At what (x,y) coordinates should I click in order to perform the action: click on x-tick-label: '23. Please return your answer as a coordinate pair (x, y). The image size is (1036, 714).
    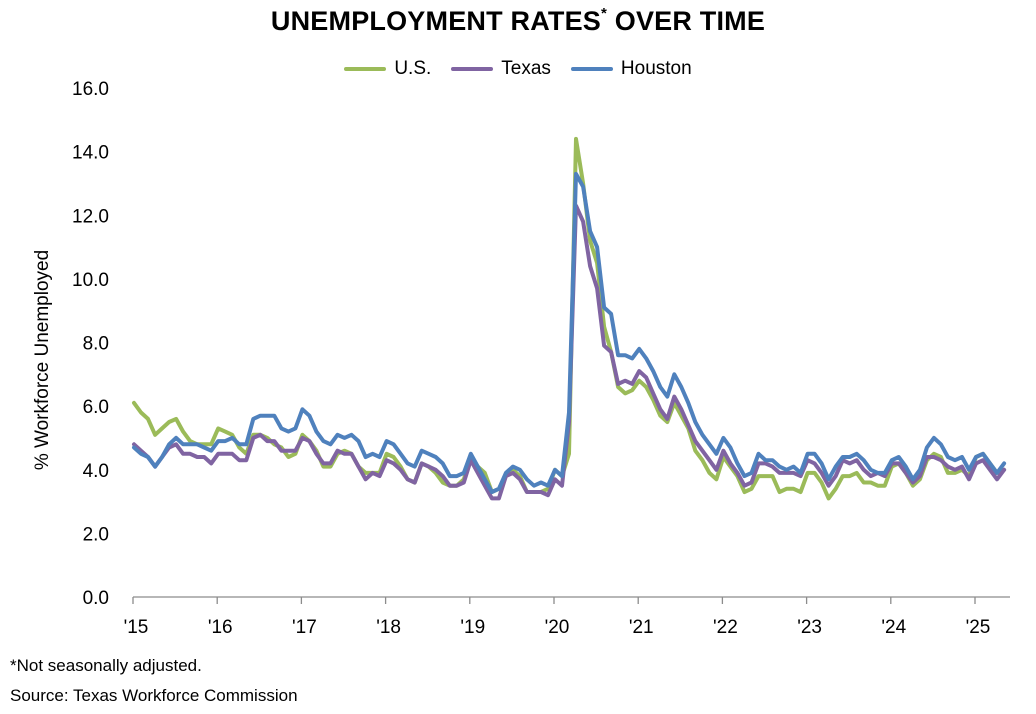
    Looking at the image, I should click on (809, 627).